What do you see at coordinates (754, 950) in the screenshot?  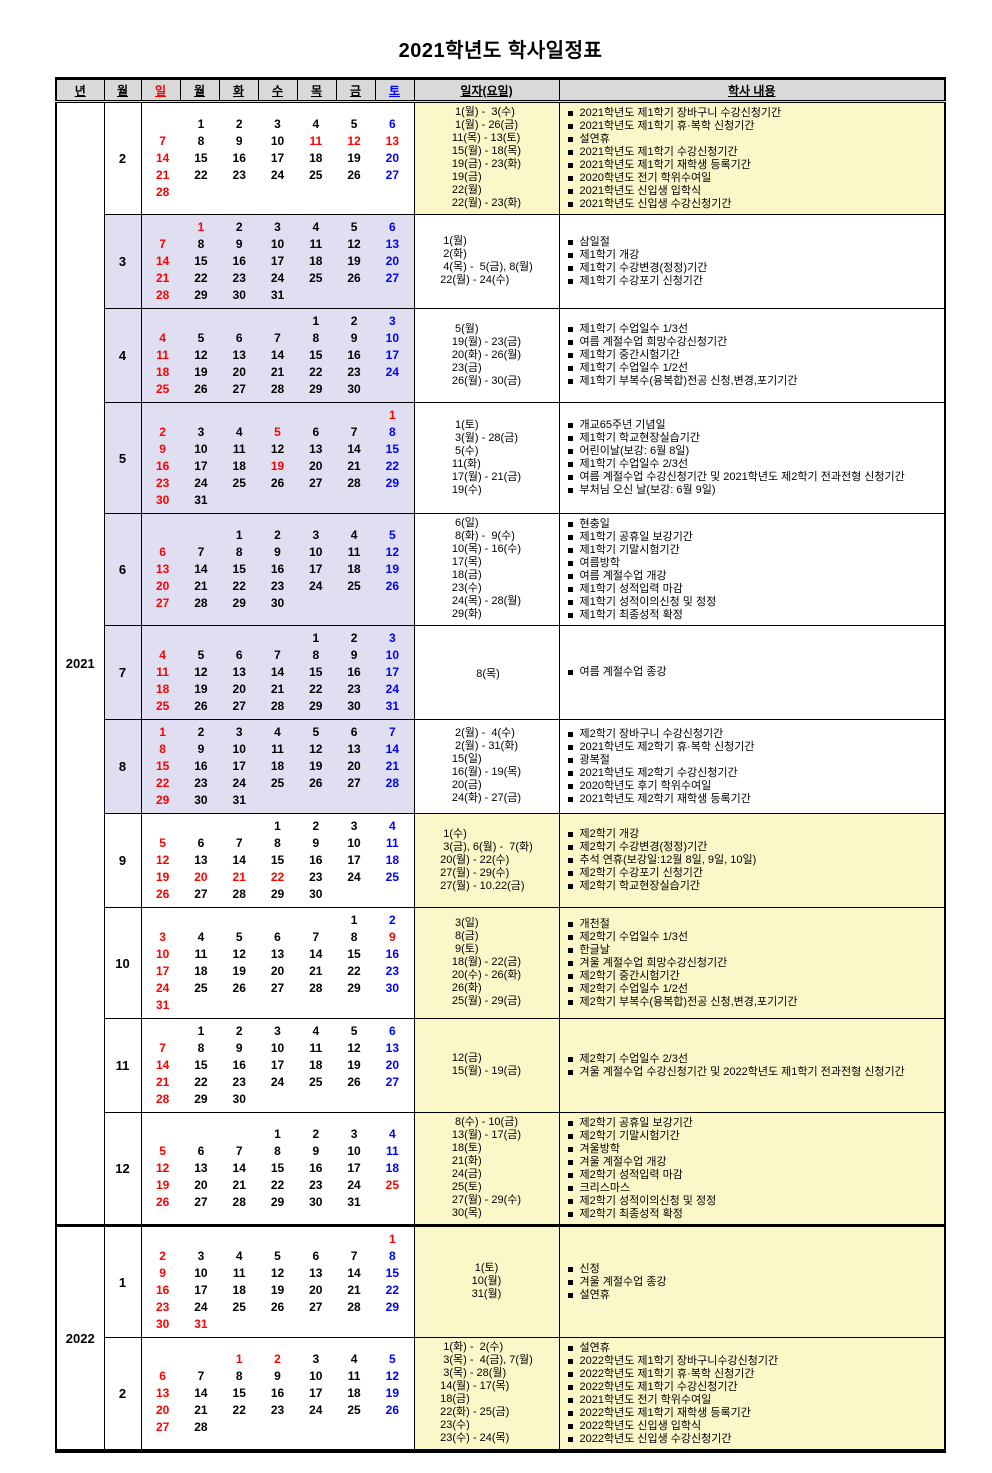 I see `event-item: 한글날` at bounding box center [754, 950].